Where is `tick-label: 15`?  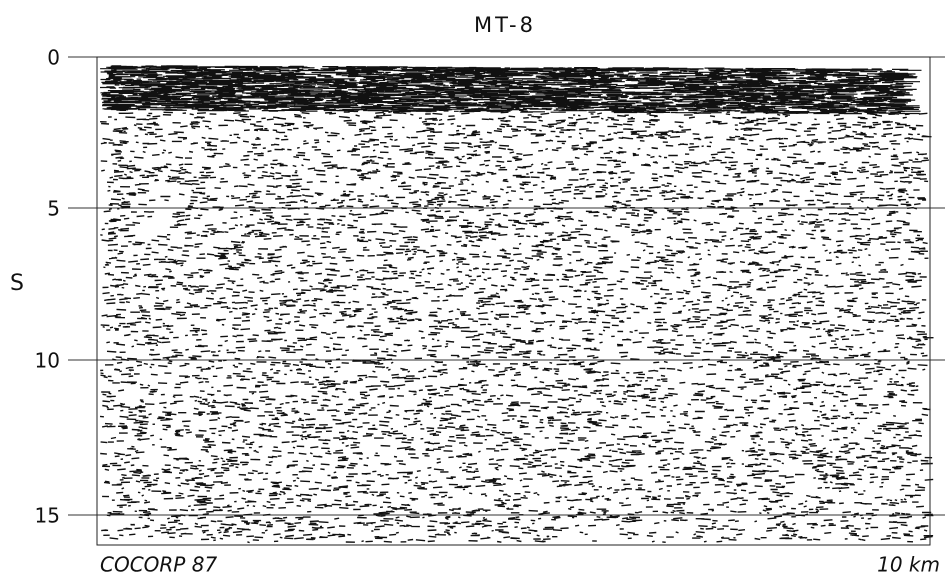 tick-label: 15 is located at coordinates (47, 516).